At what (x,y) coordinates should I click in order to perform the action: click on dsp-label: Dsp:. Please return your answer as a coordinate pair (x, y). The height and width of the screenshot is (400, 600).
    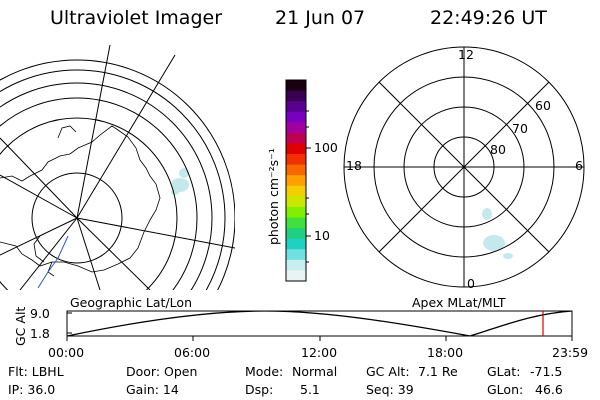
    Looking at the image, I should click on (259, 389).